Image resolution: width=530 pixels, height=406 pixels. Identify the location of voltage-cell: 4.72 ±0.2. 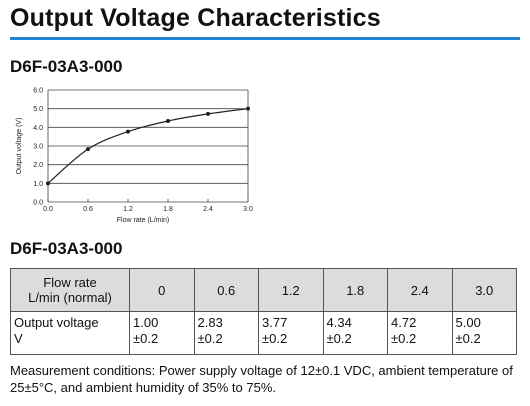
(420, 333).